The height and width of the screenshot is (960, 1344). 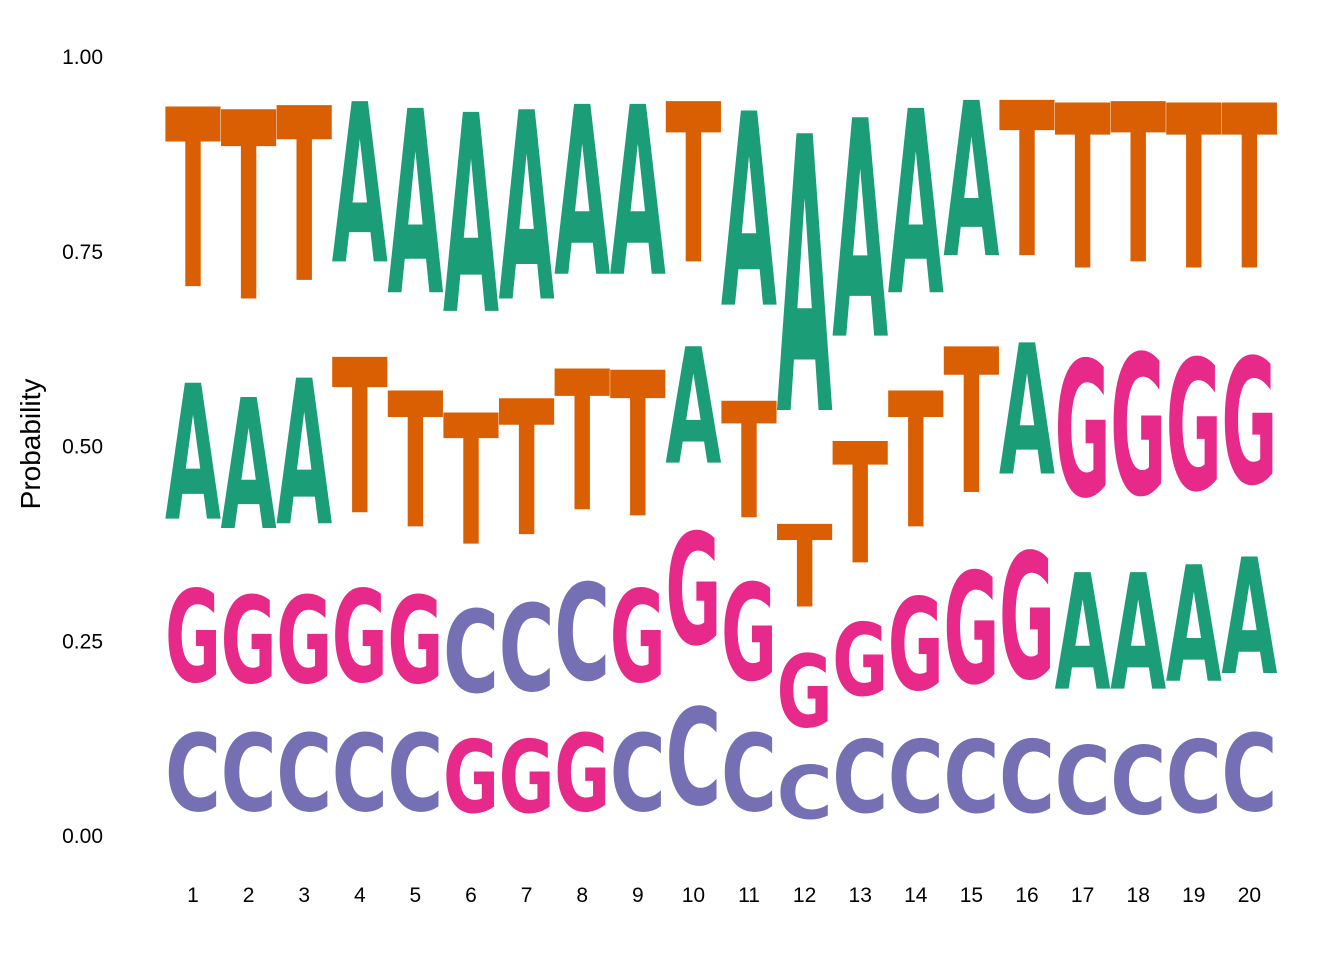 I want to click on x-tick-label: 2, so click(x=249, y=895).